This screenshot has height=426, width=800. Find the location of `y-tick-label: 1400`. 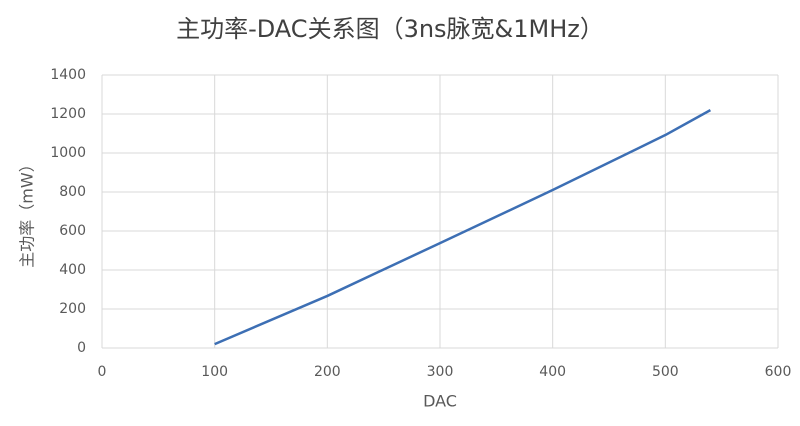

y-tick-label: 1400 is located at coordinates (68, 75).